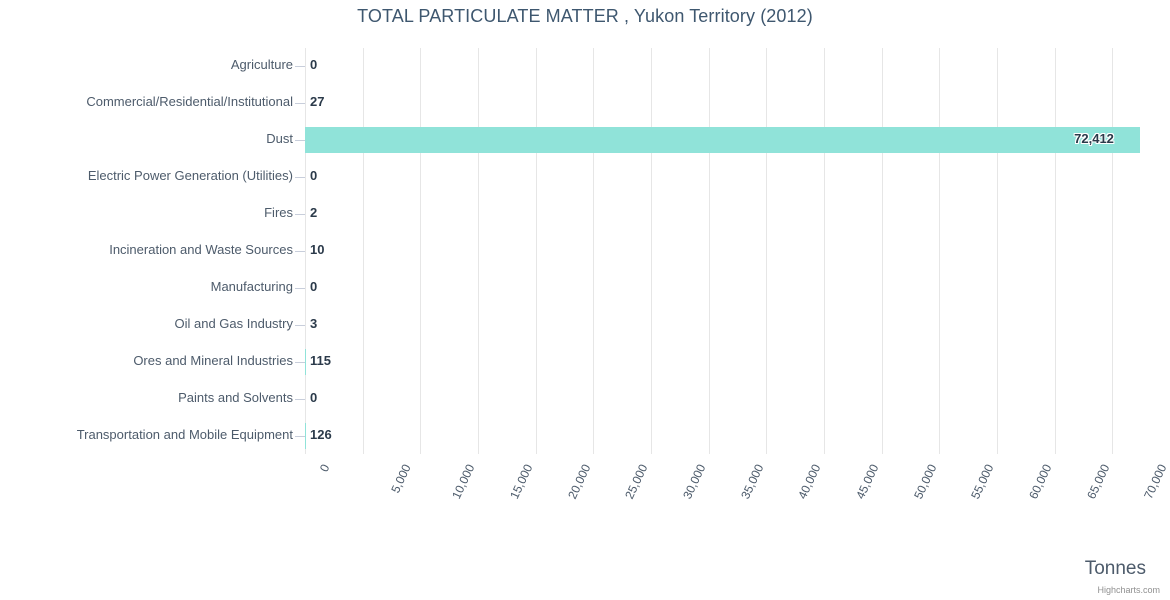  Describe the element at coordinates (213, 360) in the screenshot. I see `category-label: Ores and Mineral Industries` at that location.